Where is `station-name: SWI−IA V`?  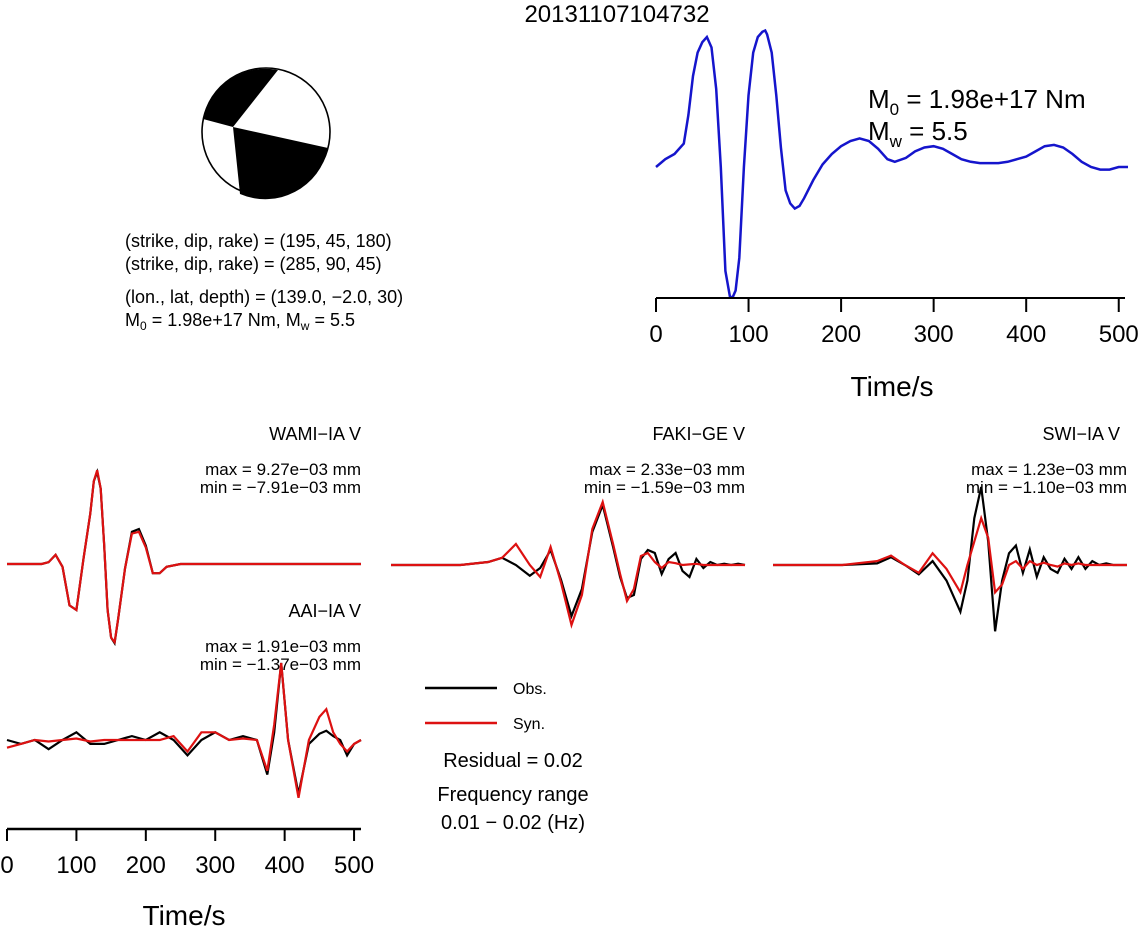 station-name: SWI−IA V is located at coordinates (1081, 434).